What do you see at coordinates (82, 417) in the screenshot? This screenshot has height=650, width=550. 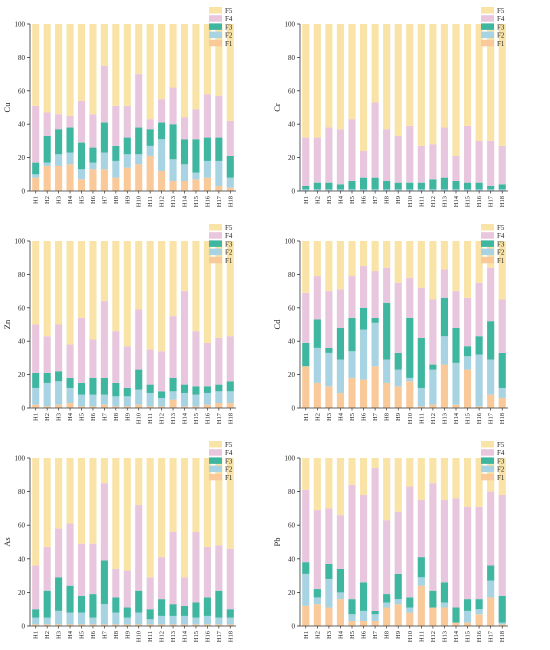 I see `x-tick-label: H5` at bounding box center [82, 417].